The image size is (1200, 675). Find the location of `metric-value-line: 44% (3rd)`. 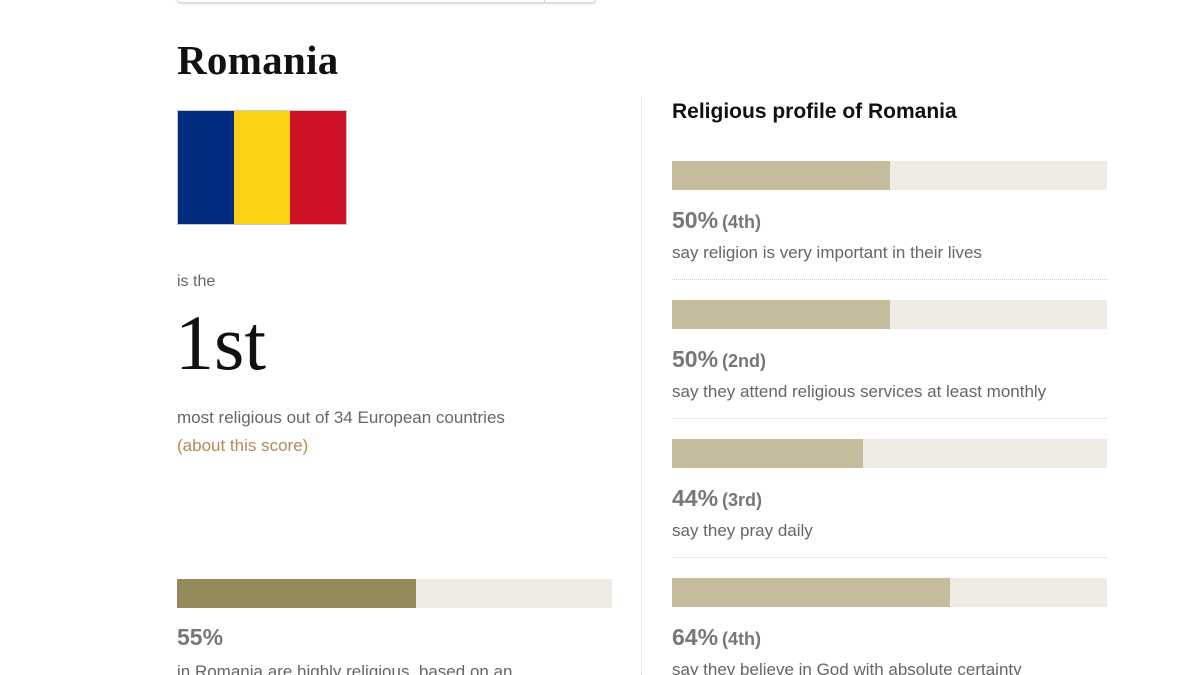

metric-value-line: 44% (3rd) is located at coordinates (889, 499).